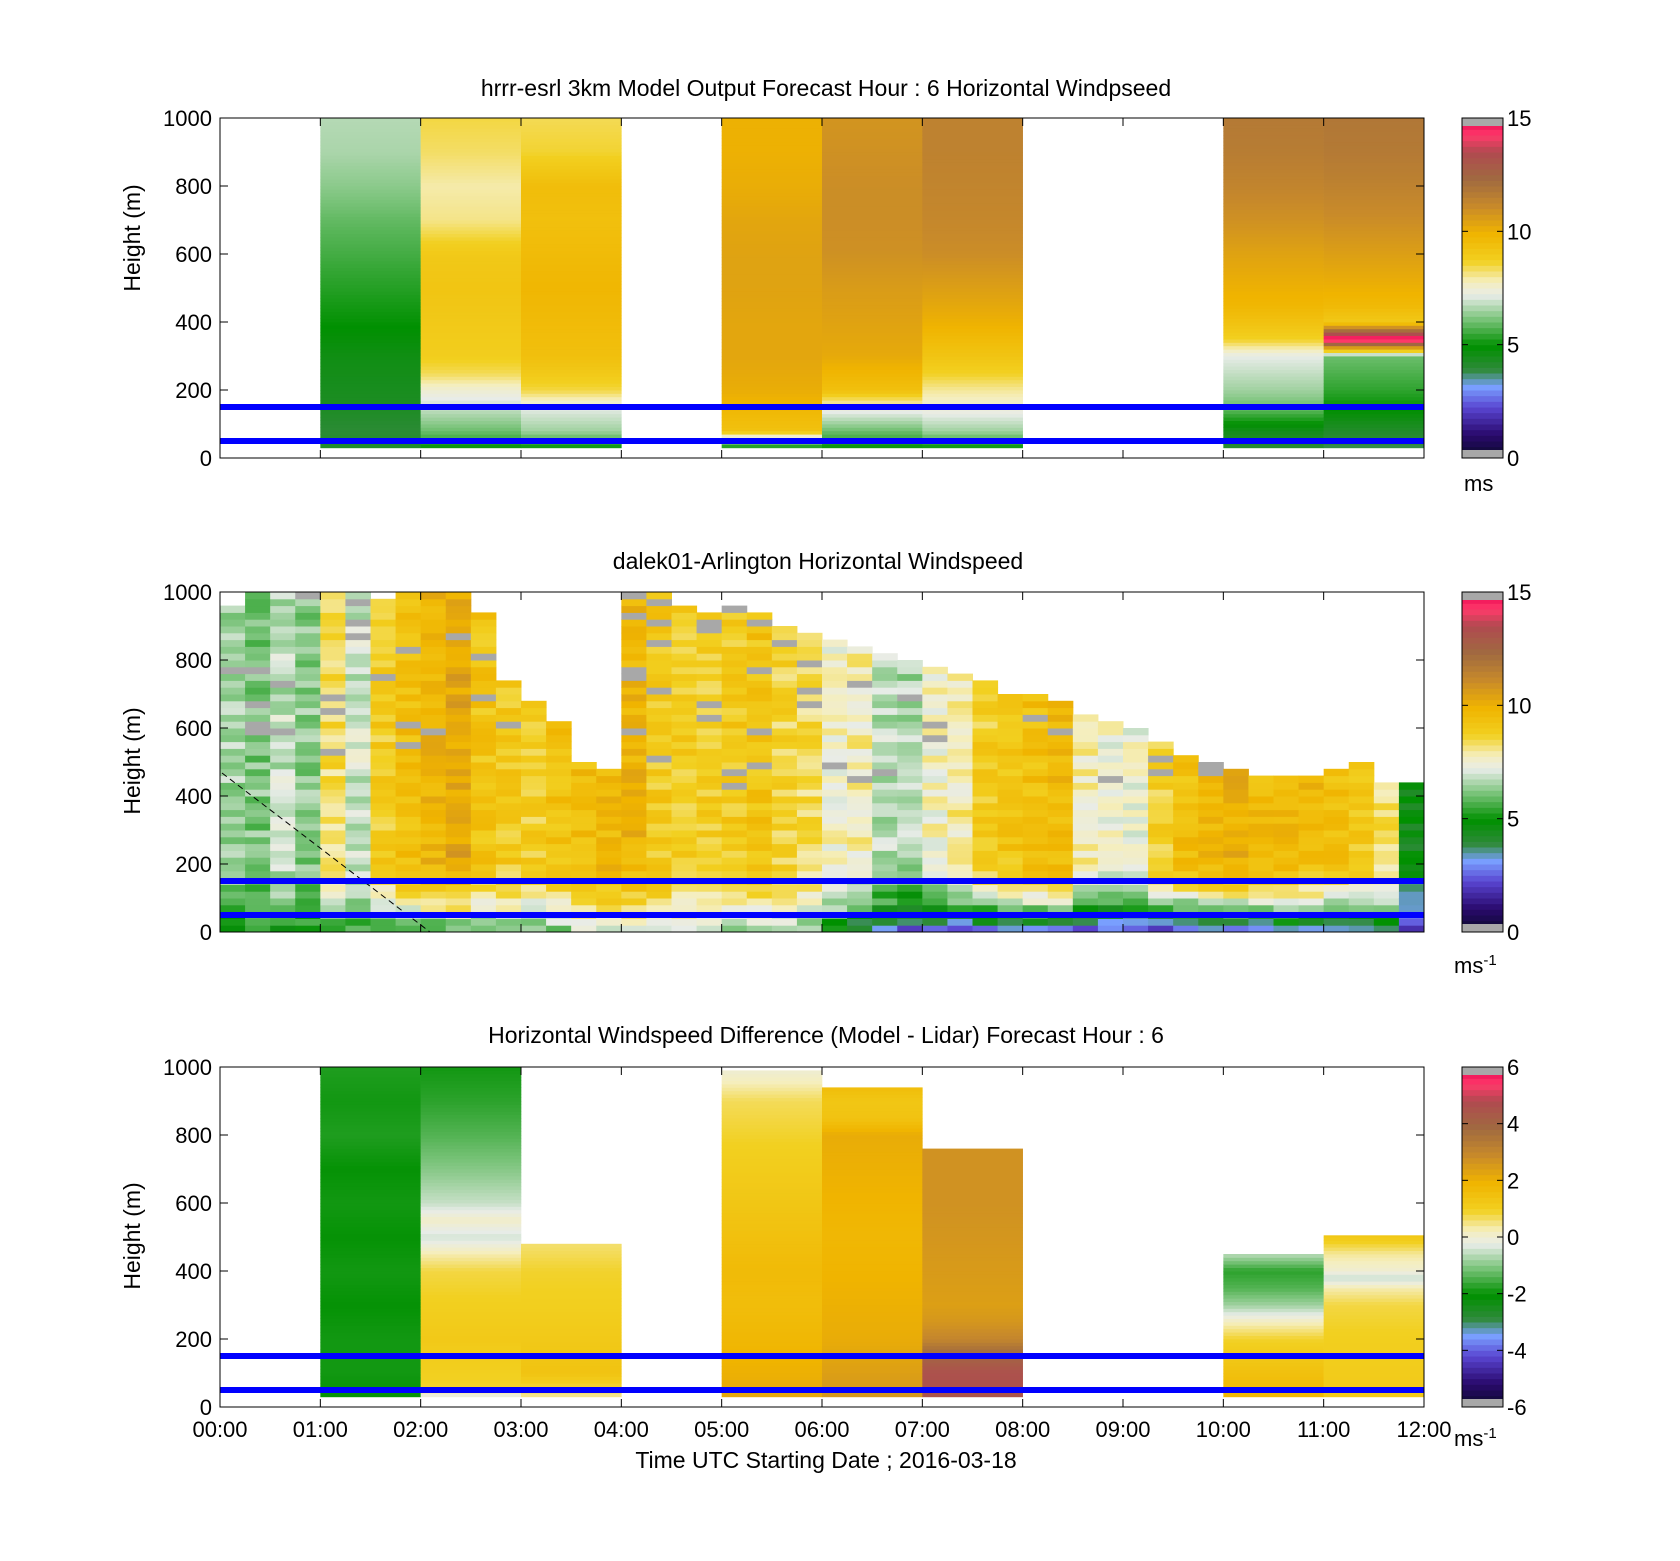  I want to click on x-tick-label: 06:00, so click(821, 1429).